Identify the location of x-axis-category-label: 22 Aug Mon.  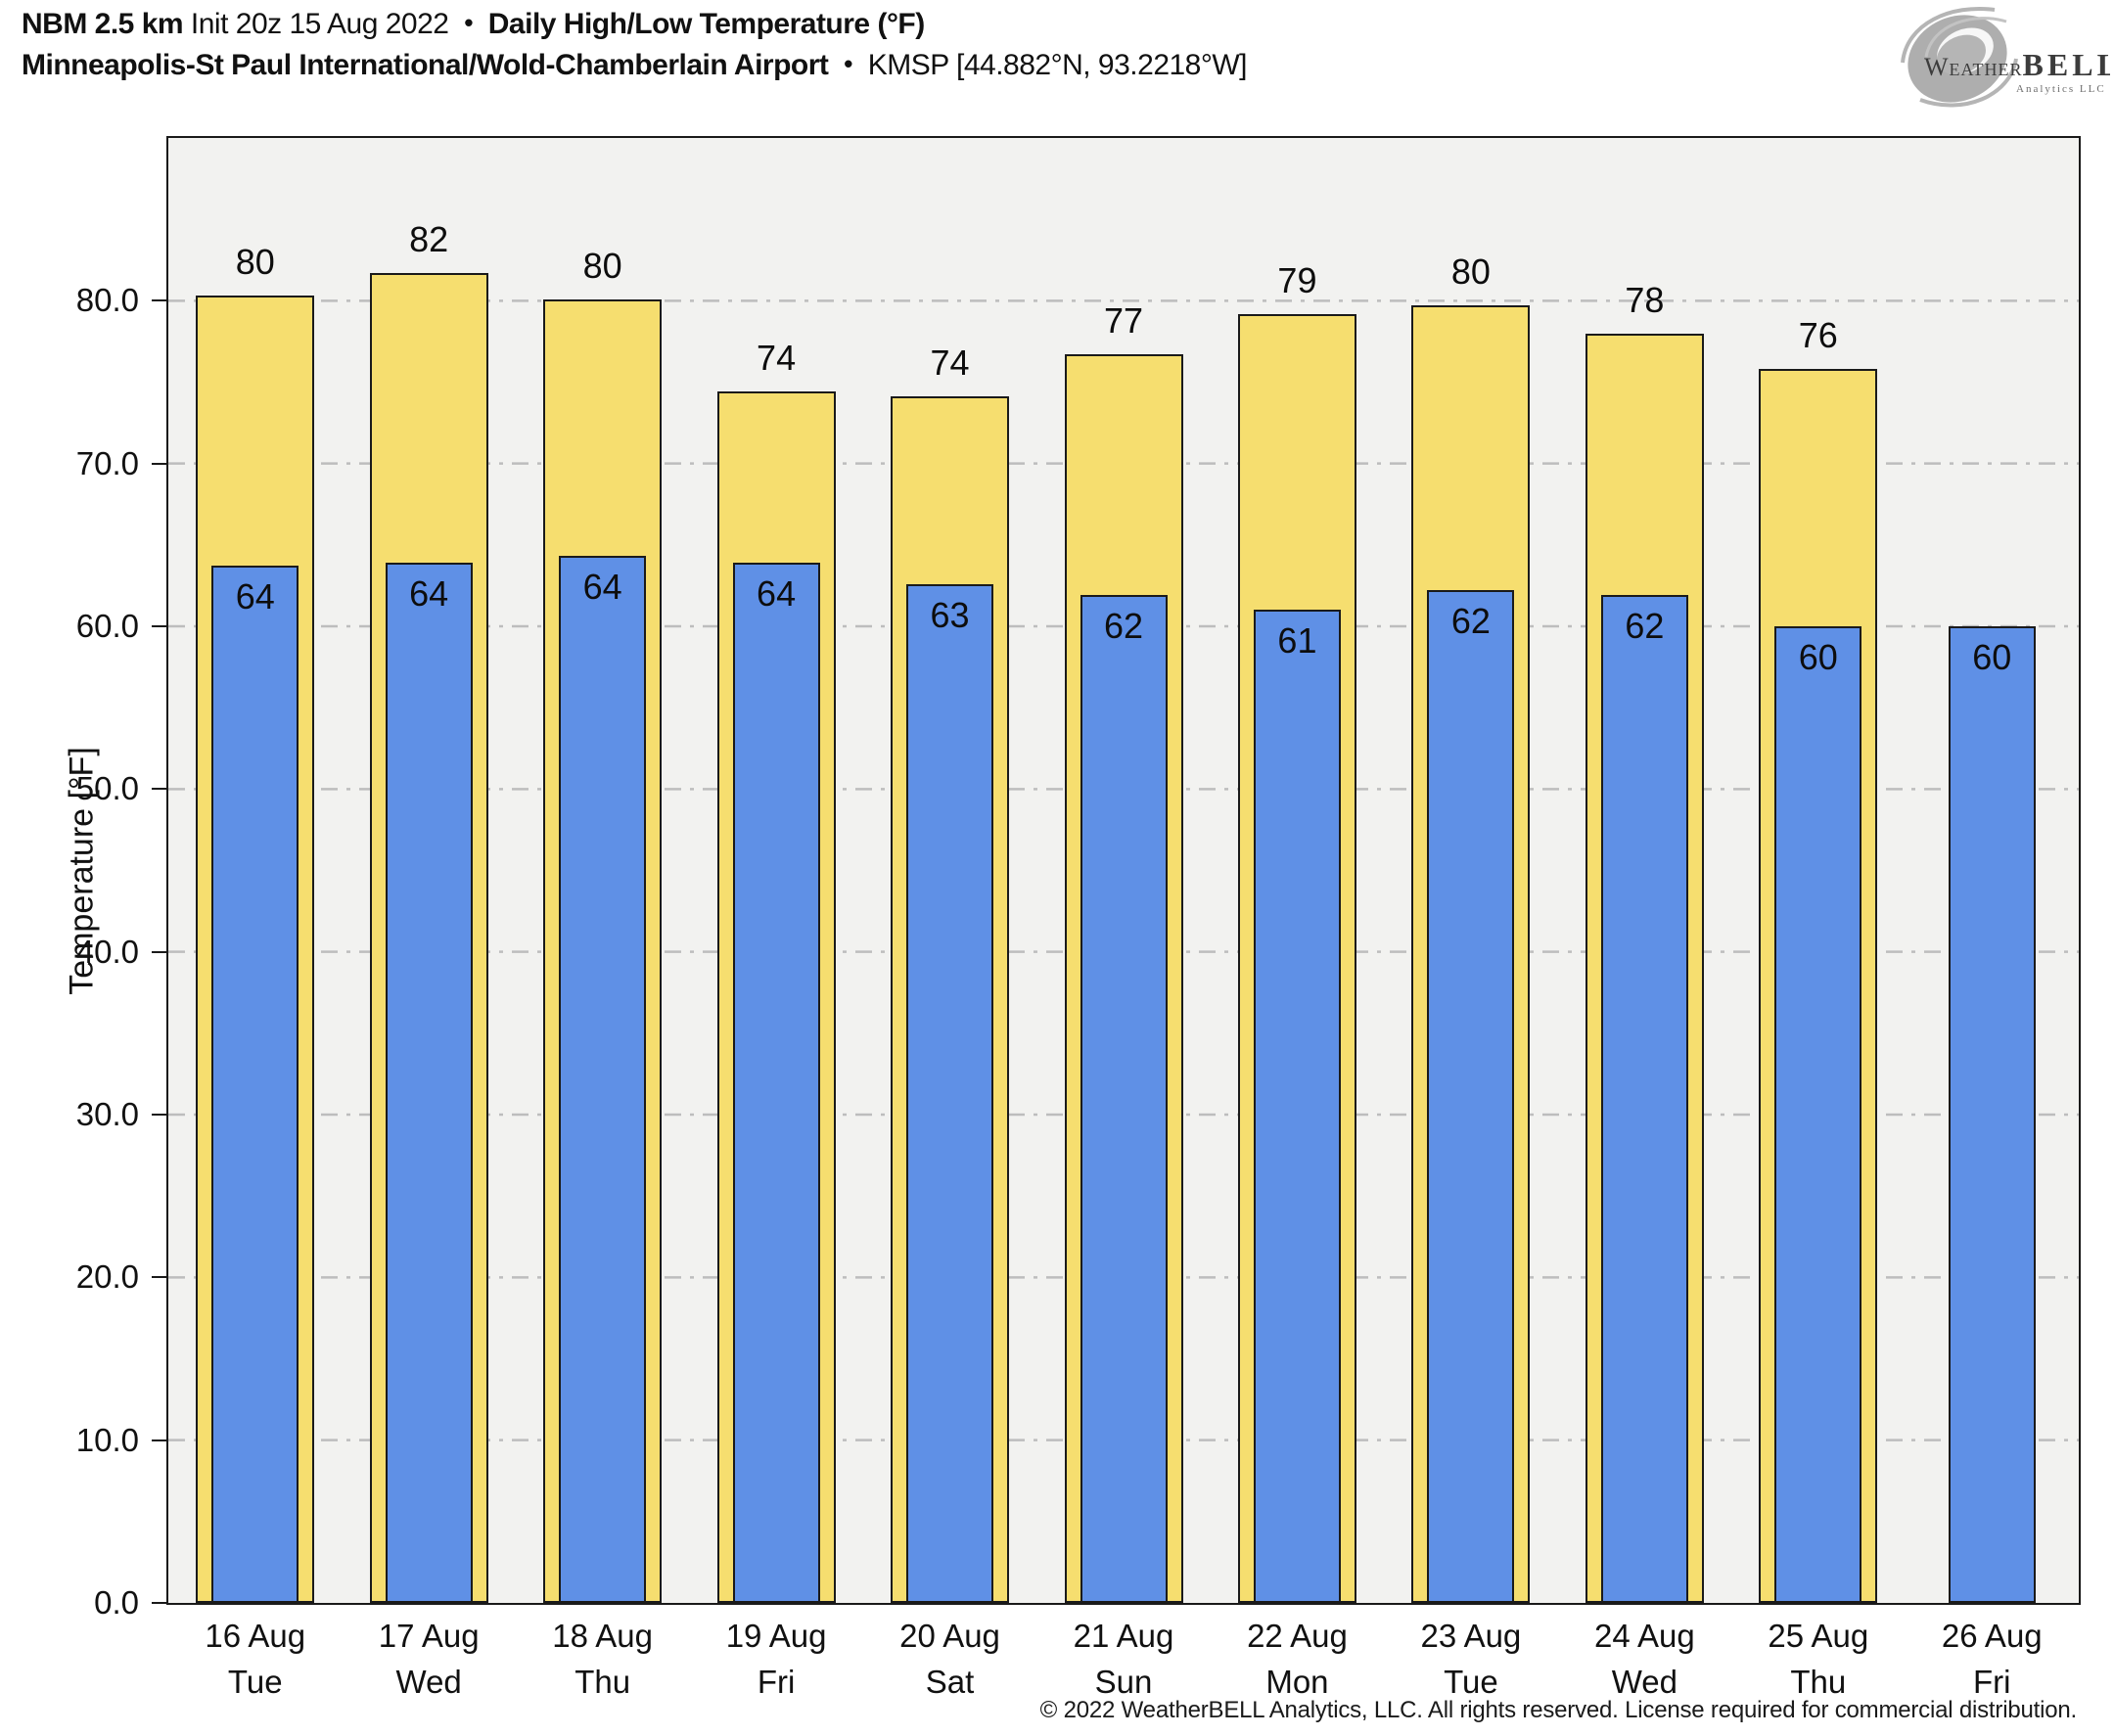
(1297, 1659).